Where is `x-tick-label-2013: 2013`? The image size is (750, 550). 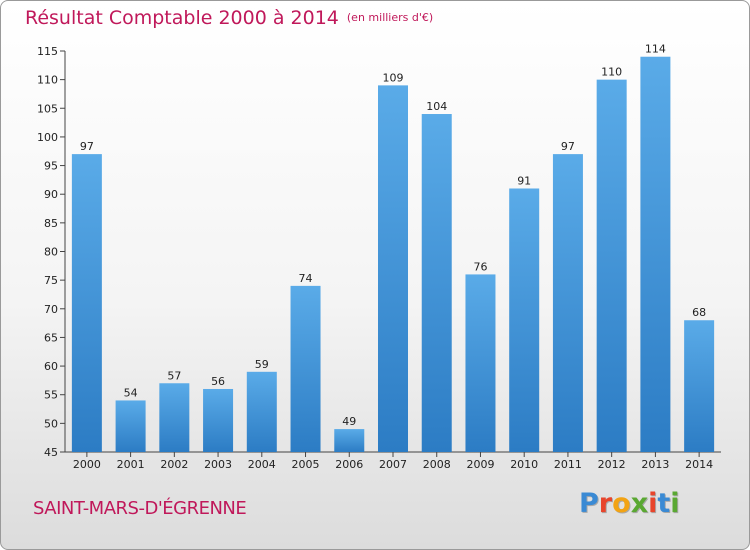
x-tick-label-2013: 2013 is located at coordinates (655, 464).